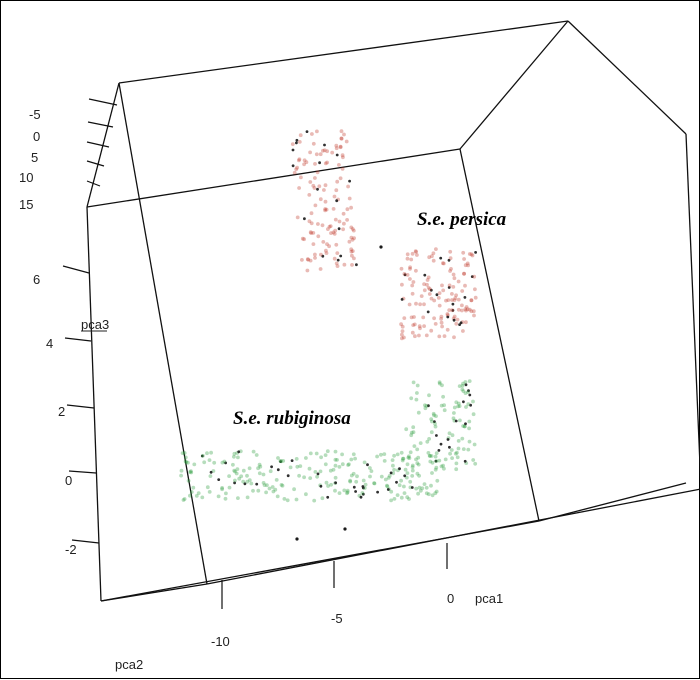 The width and height of the screenshot is (700, 680). I want to click on pca1-tick-label: -10, so click(220, 641).